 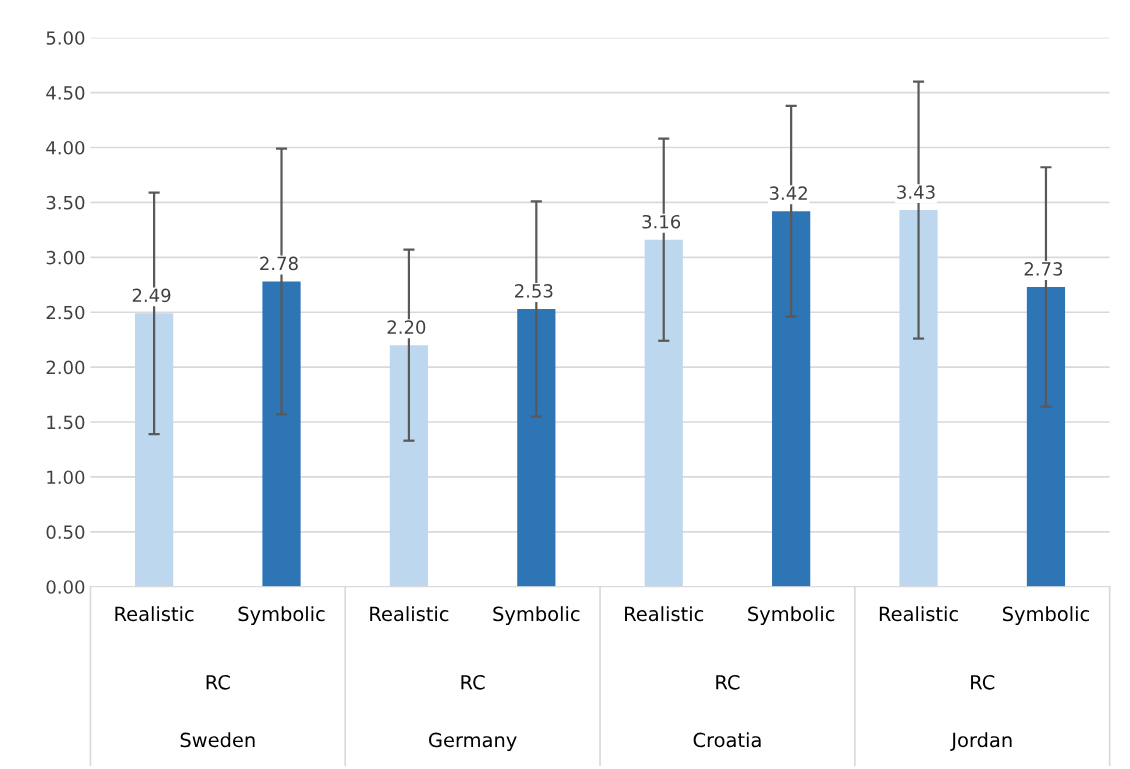 I want to click on data-label: 2.53, so click(x=534, y=291).